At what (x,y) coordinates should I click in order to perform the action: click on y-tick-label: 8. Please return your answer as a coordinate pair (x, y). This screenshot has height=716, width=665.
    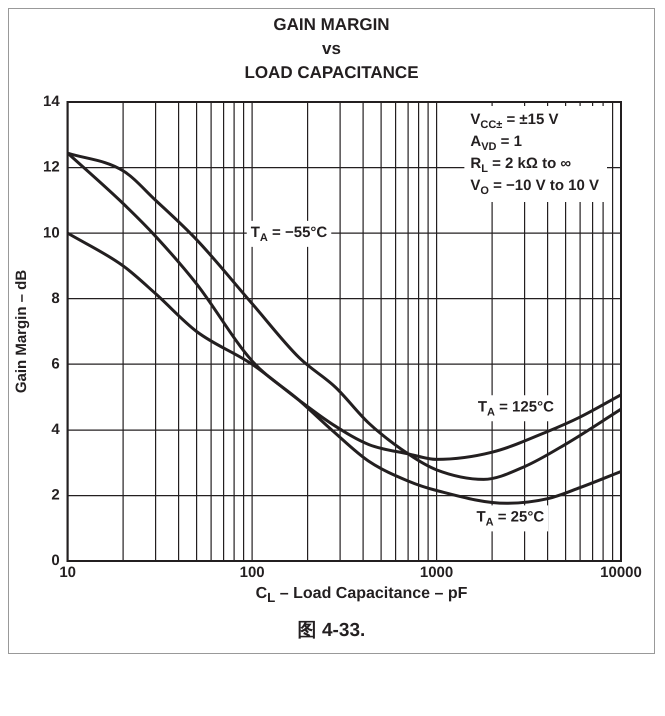
    Looking at the image, I should click on (55, 298).